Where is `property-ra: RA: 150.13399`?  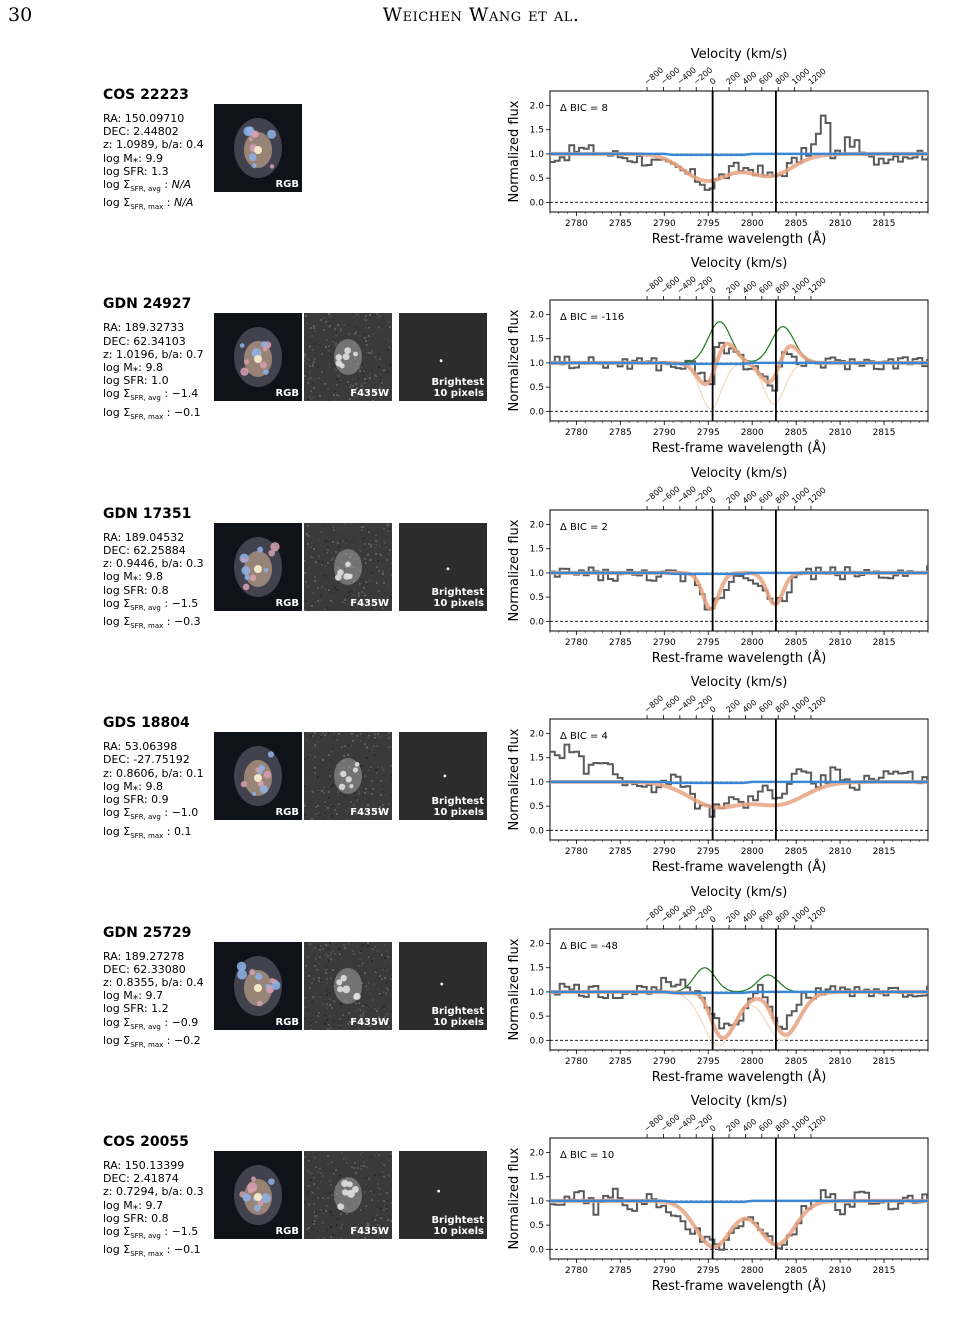
property-ra: RA: 150.13399 is located at coordinates (144, 1165).